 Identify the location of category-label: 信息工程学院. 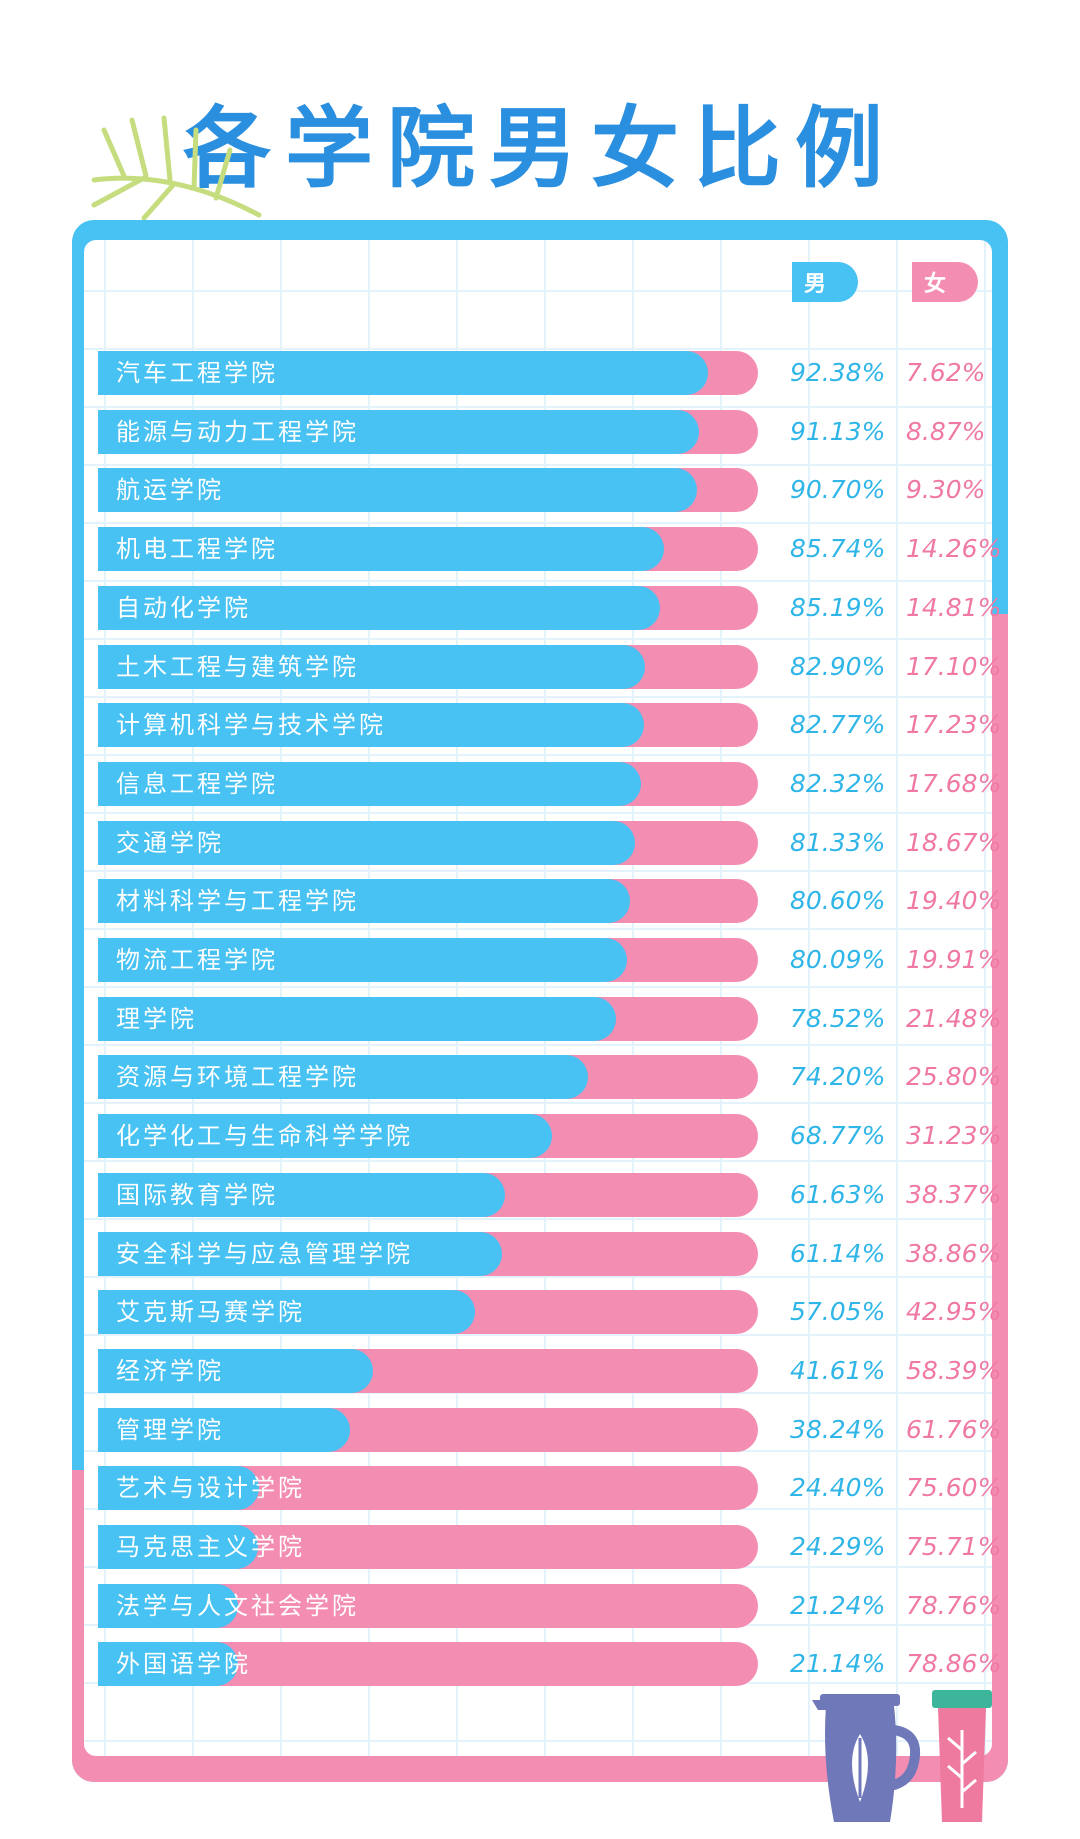
(197, 784).